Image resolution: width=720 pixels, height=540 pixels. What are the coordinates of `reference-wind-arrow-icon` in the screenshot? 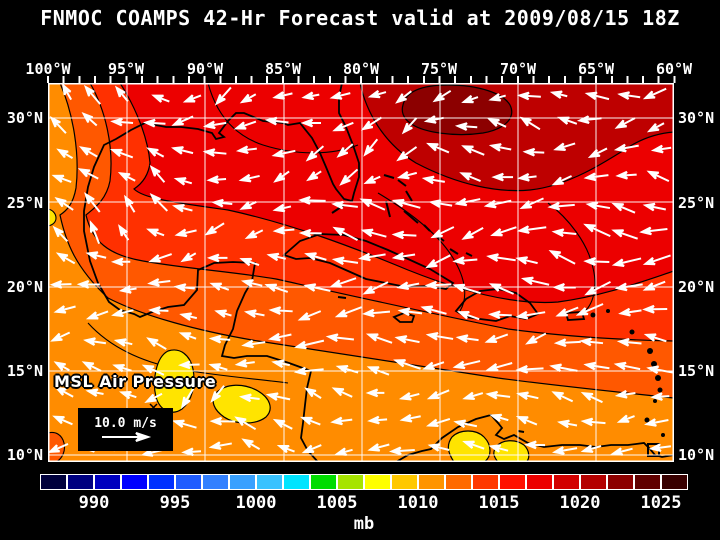 It's located at (126, 437).